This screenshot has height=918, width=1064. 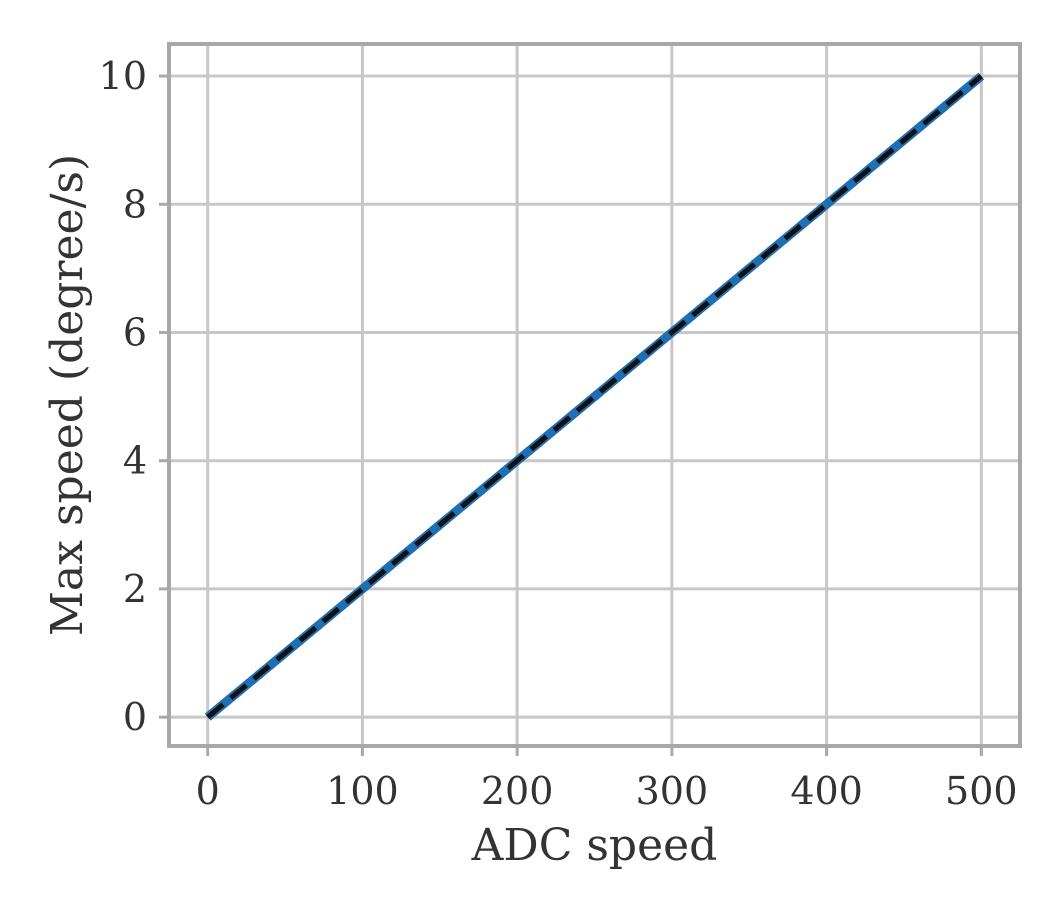 I want to click on y-tick-label: 6, so click(x=135, y=332).